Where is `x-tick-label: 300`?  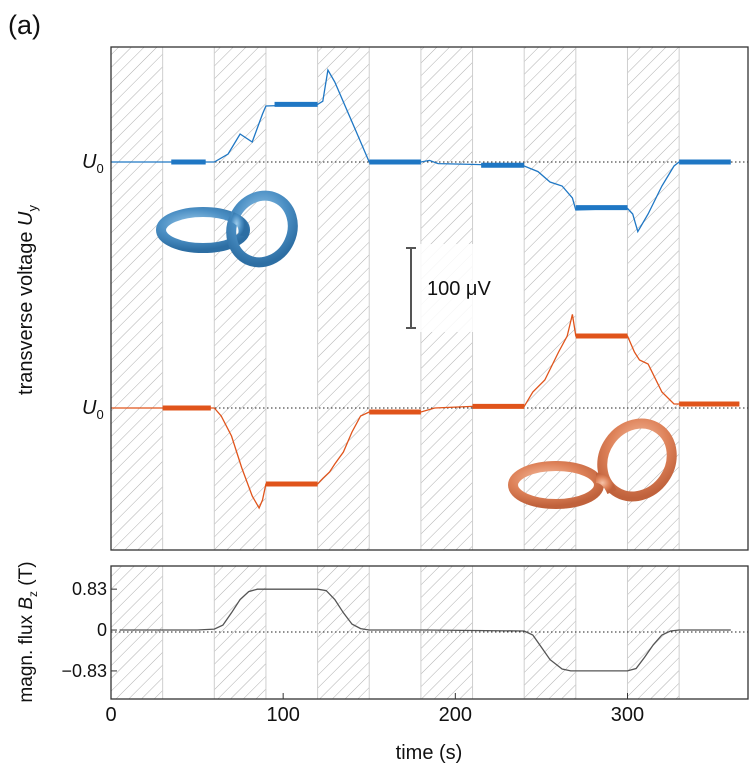 x-tick-label: 300 is located at coordinates (627, 715).